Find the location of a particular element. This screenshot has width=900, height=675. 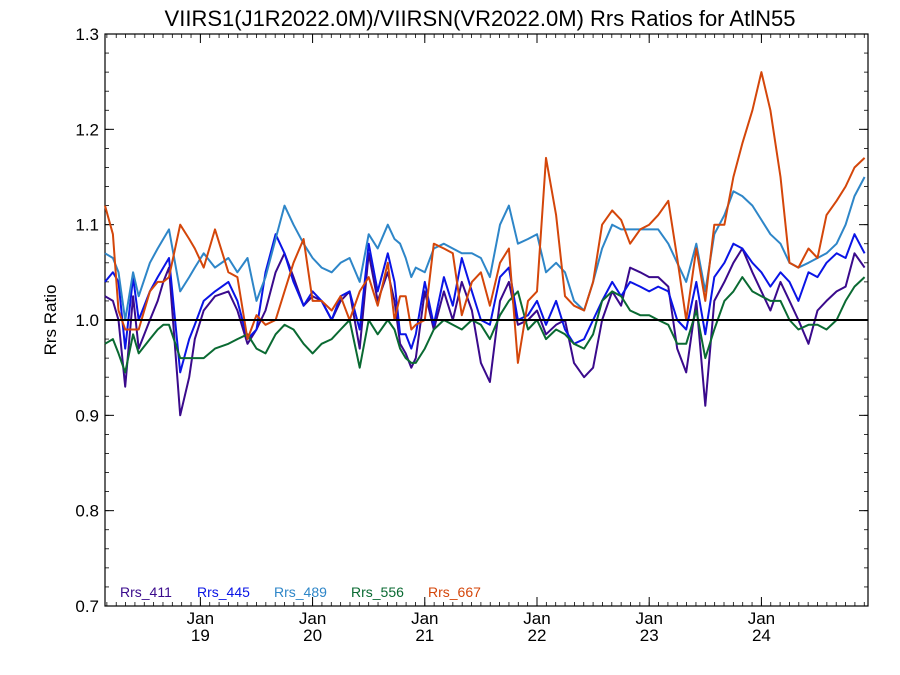

x-tick-year-label: 21 is located at coordinates (424, 635).